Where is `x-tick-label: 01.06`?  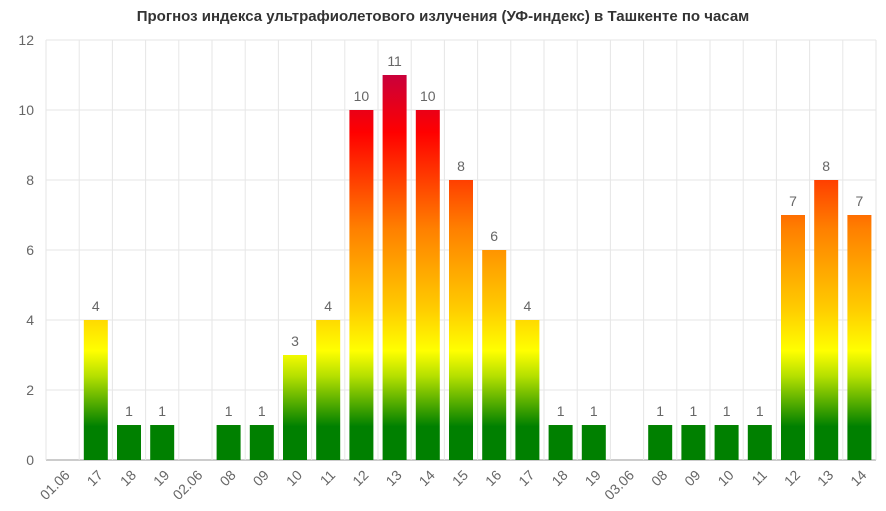 x-tick-label: 01.06 is located at coordinates (55, 485).